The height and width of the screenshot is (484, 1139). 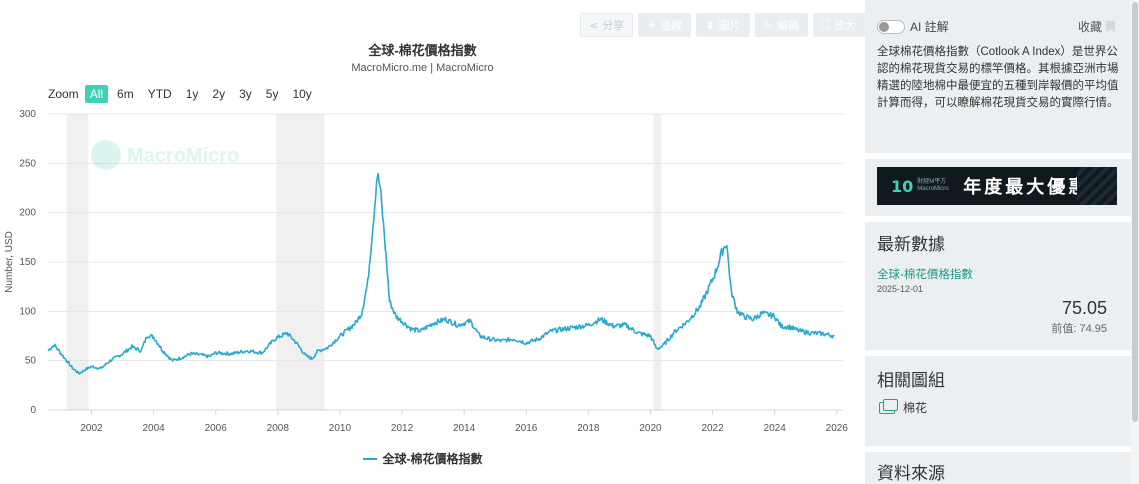 What do you see at coordinates (27, 114) in the screenshot?
I see `y-tick-label: 300` at bounding box center [27, 114].